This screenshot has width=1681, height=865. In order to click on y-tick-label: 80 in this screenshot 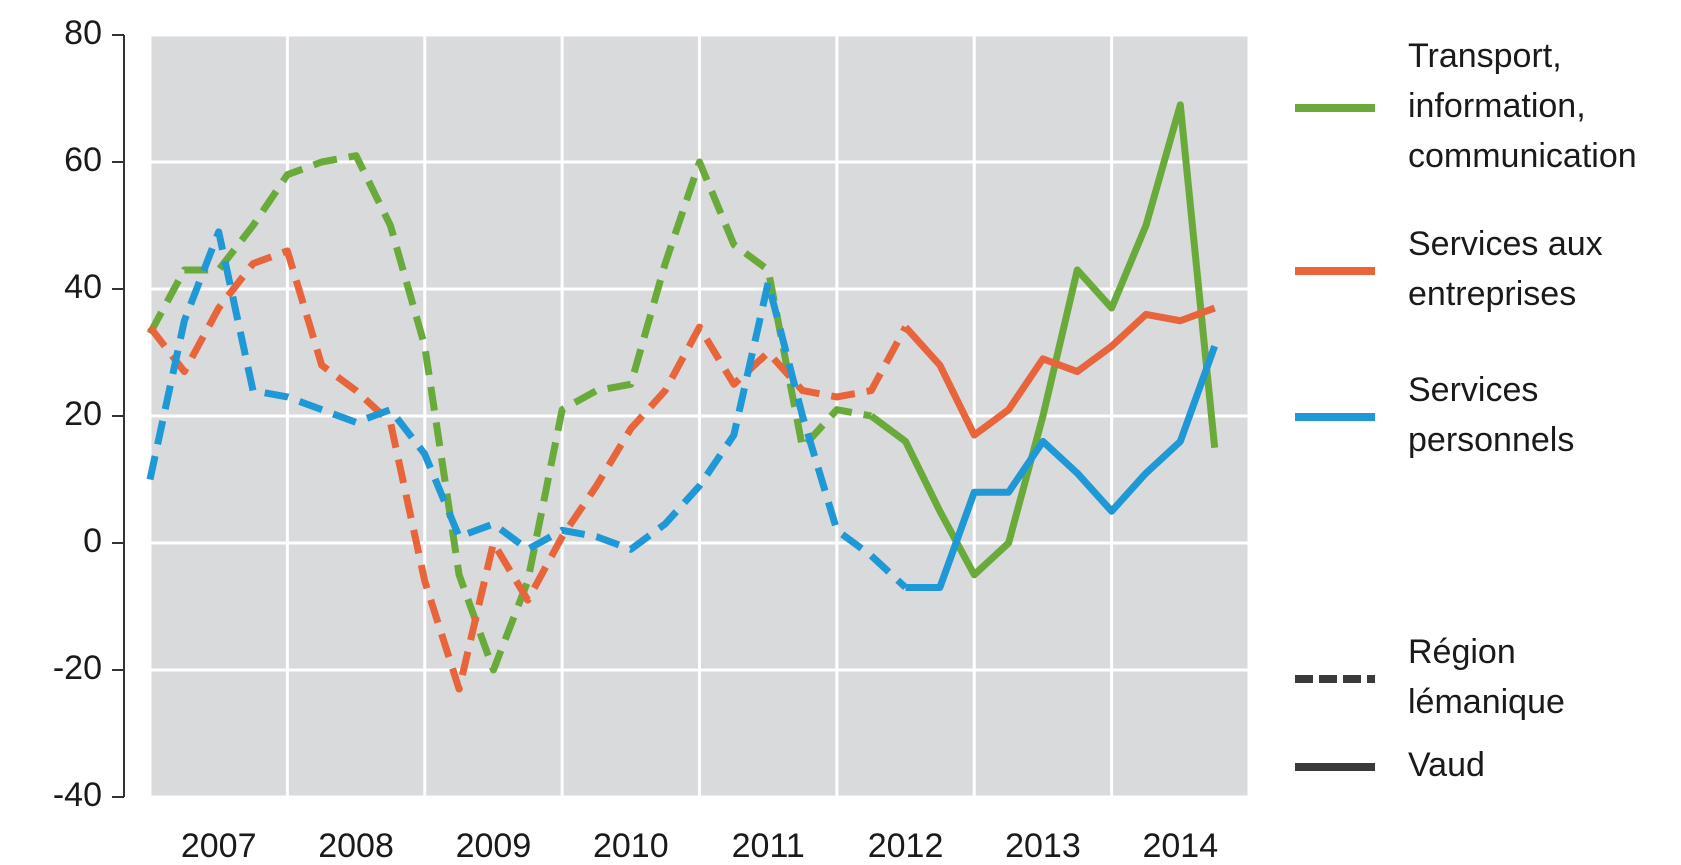, I will do `click(83, 33)`.